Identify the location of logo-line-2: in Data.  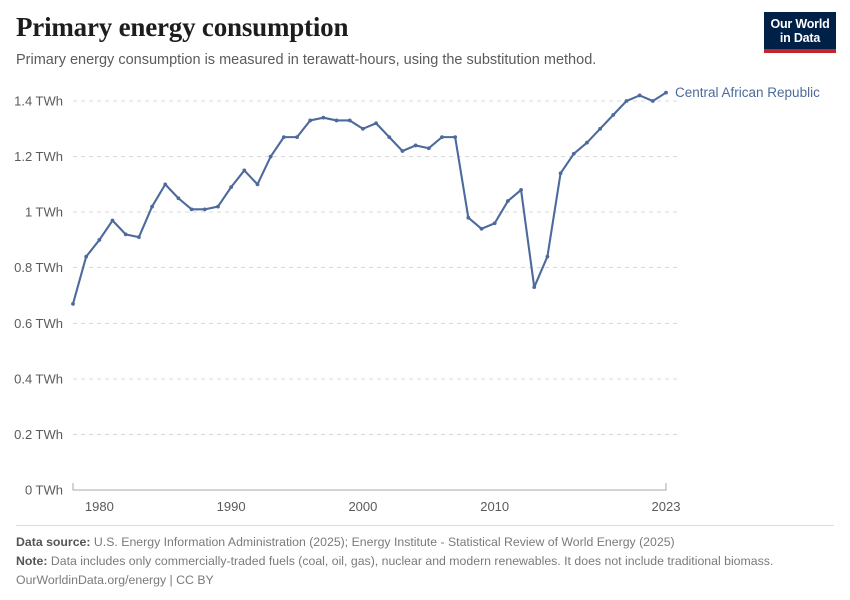
(800, 38).